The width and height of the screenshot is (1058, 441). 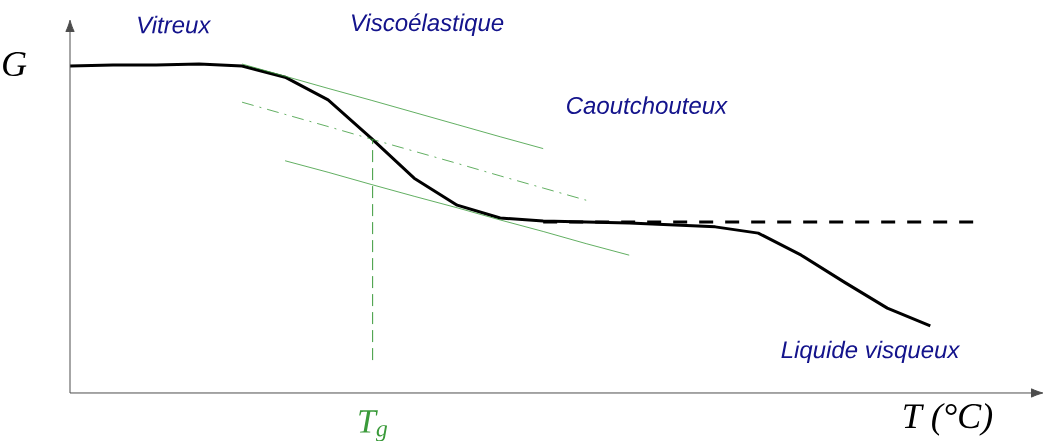 What do you see at coordinates (373, 425) in the screenshot?
I see `text: T$_{g}$` at bounding box center [373, 425].